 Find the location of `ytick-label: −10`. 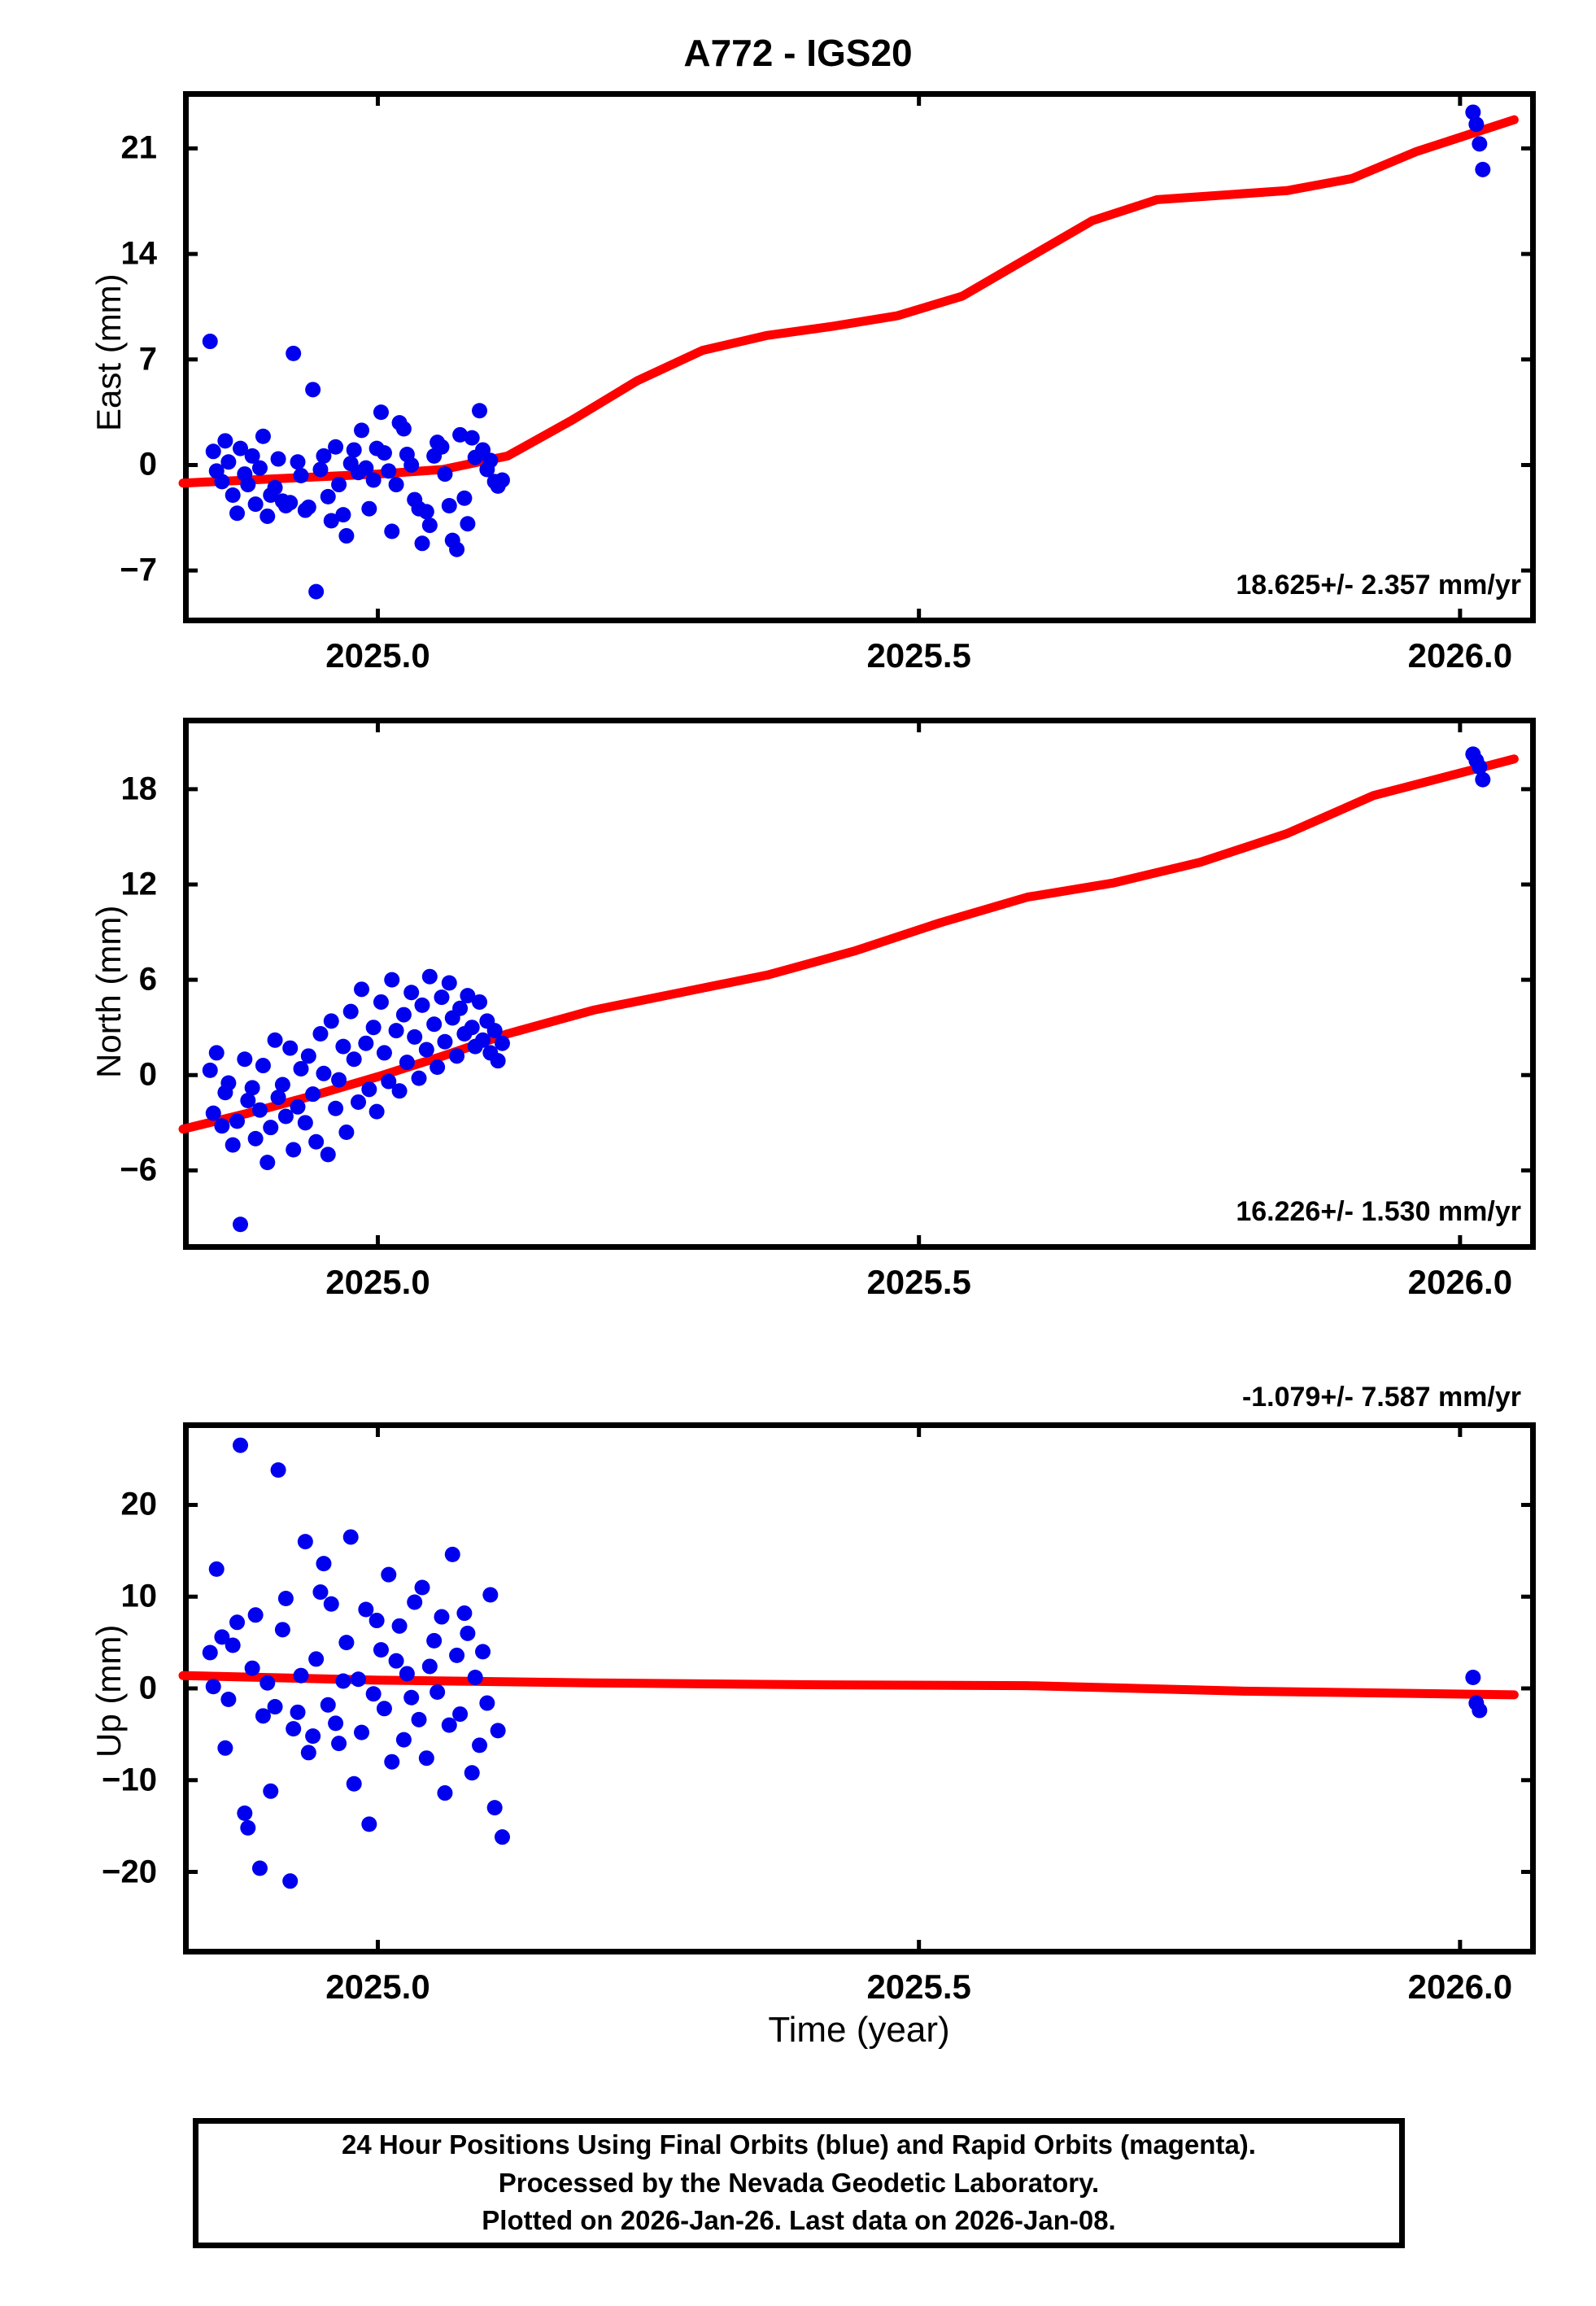

ytick-label: −10 is located at coordinates (129, 1780).